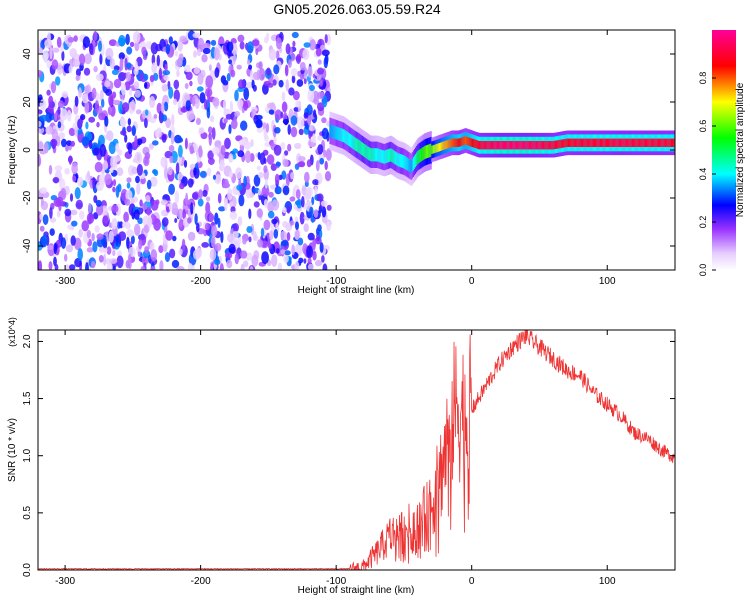  What do you see at coordinates (356, 590) in the screenshot?
I see `bottom-x-label: Height of straight line (km)` at bounding box center [356, 590].